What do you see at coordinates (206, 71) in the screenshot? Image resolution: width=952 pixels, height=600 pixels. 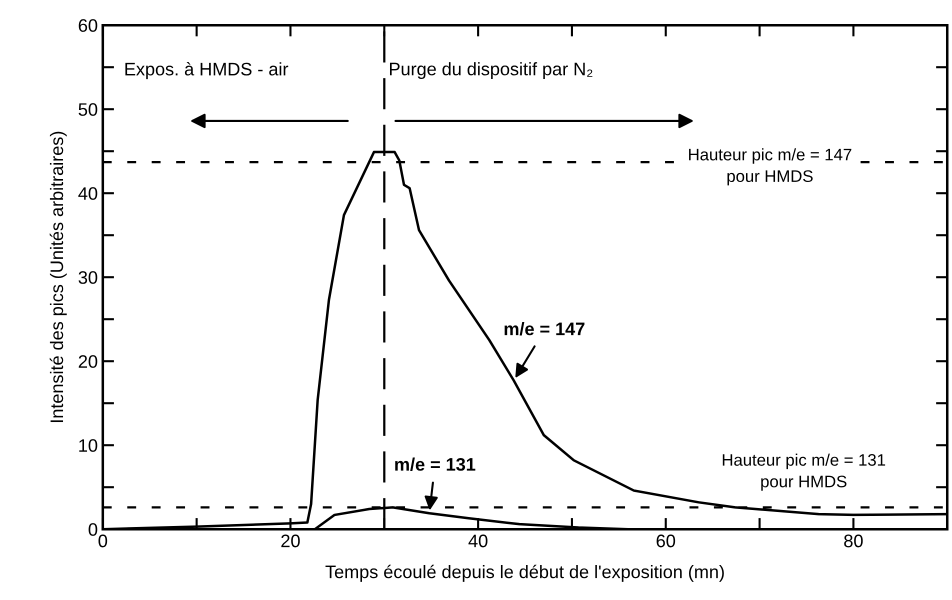 I see `annotation: Expos. à HMDS - air` at bounding box center [206, 71].